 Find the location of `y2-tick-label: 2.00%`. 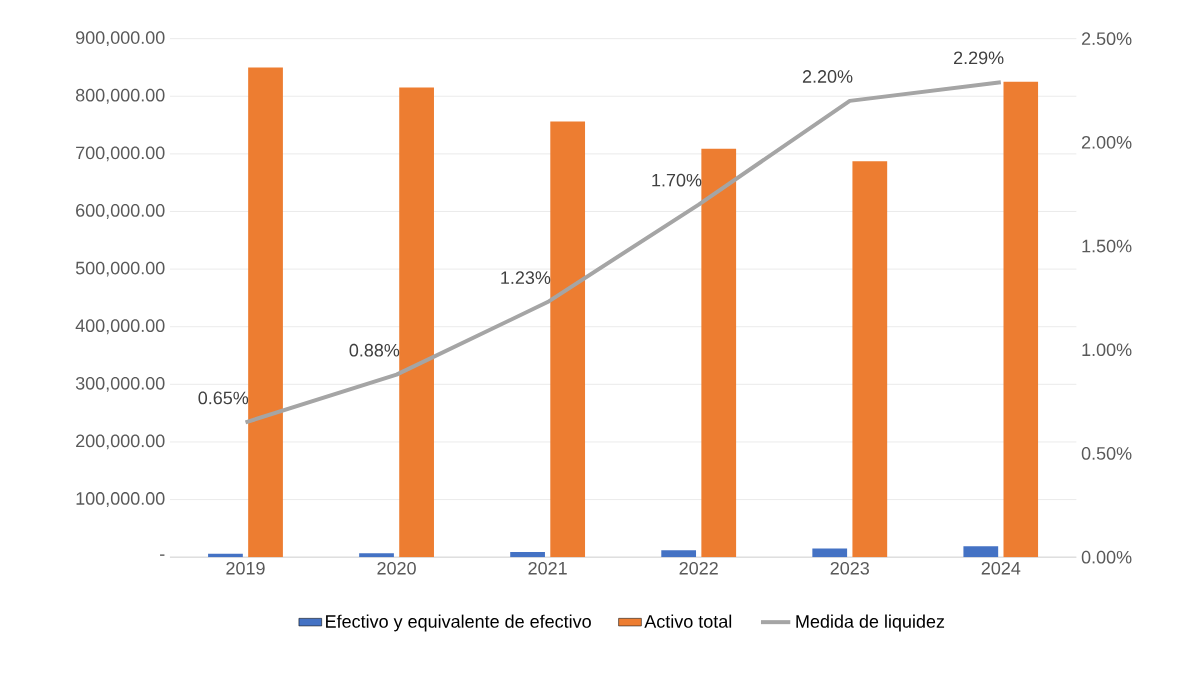

y2-tick-label: 2.00% is located at coordinates (1106, 142).